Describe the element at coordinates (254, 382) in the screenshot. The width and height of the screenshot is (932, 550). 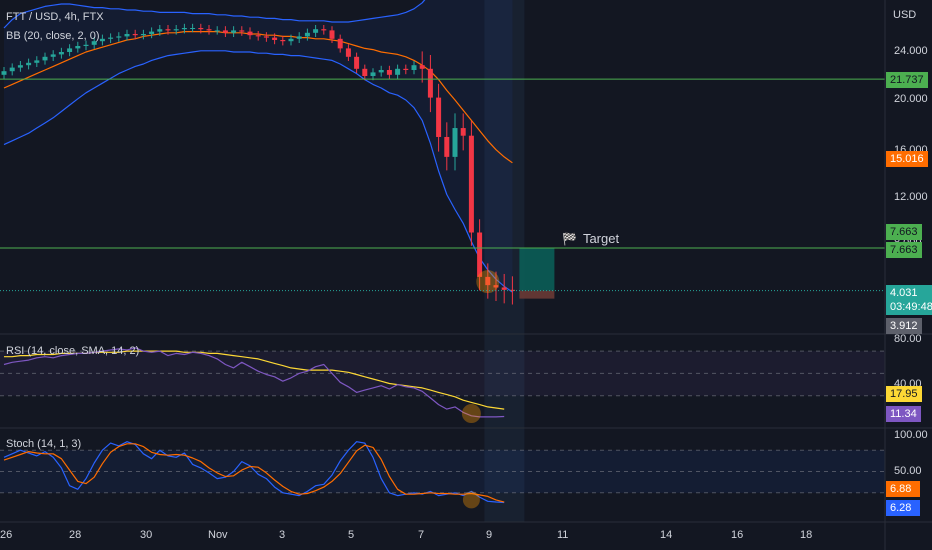
I see `rsi-line` at that location.